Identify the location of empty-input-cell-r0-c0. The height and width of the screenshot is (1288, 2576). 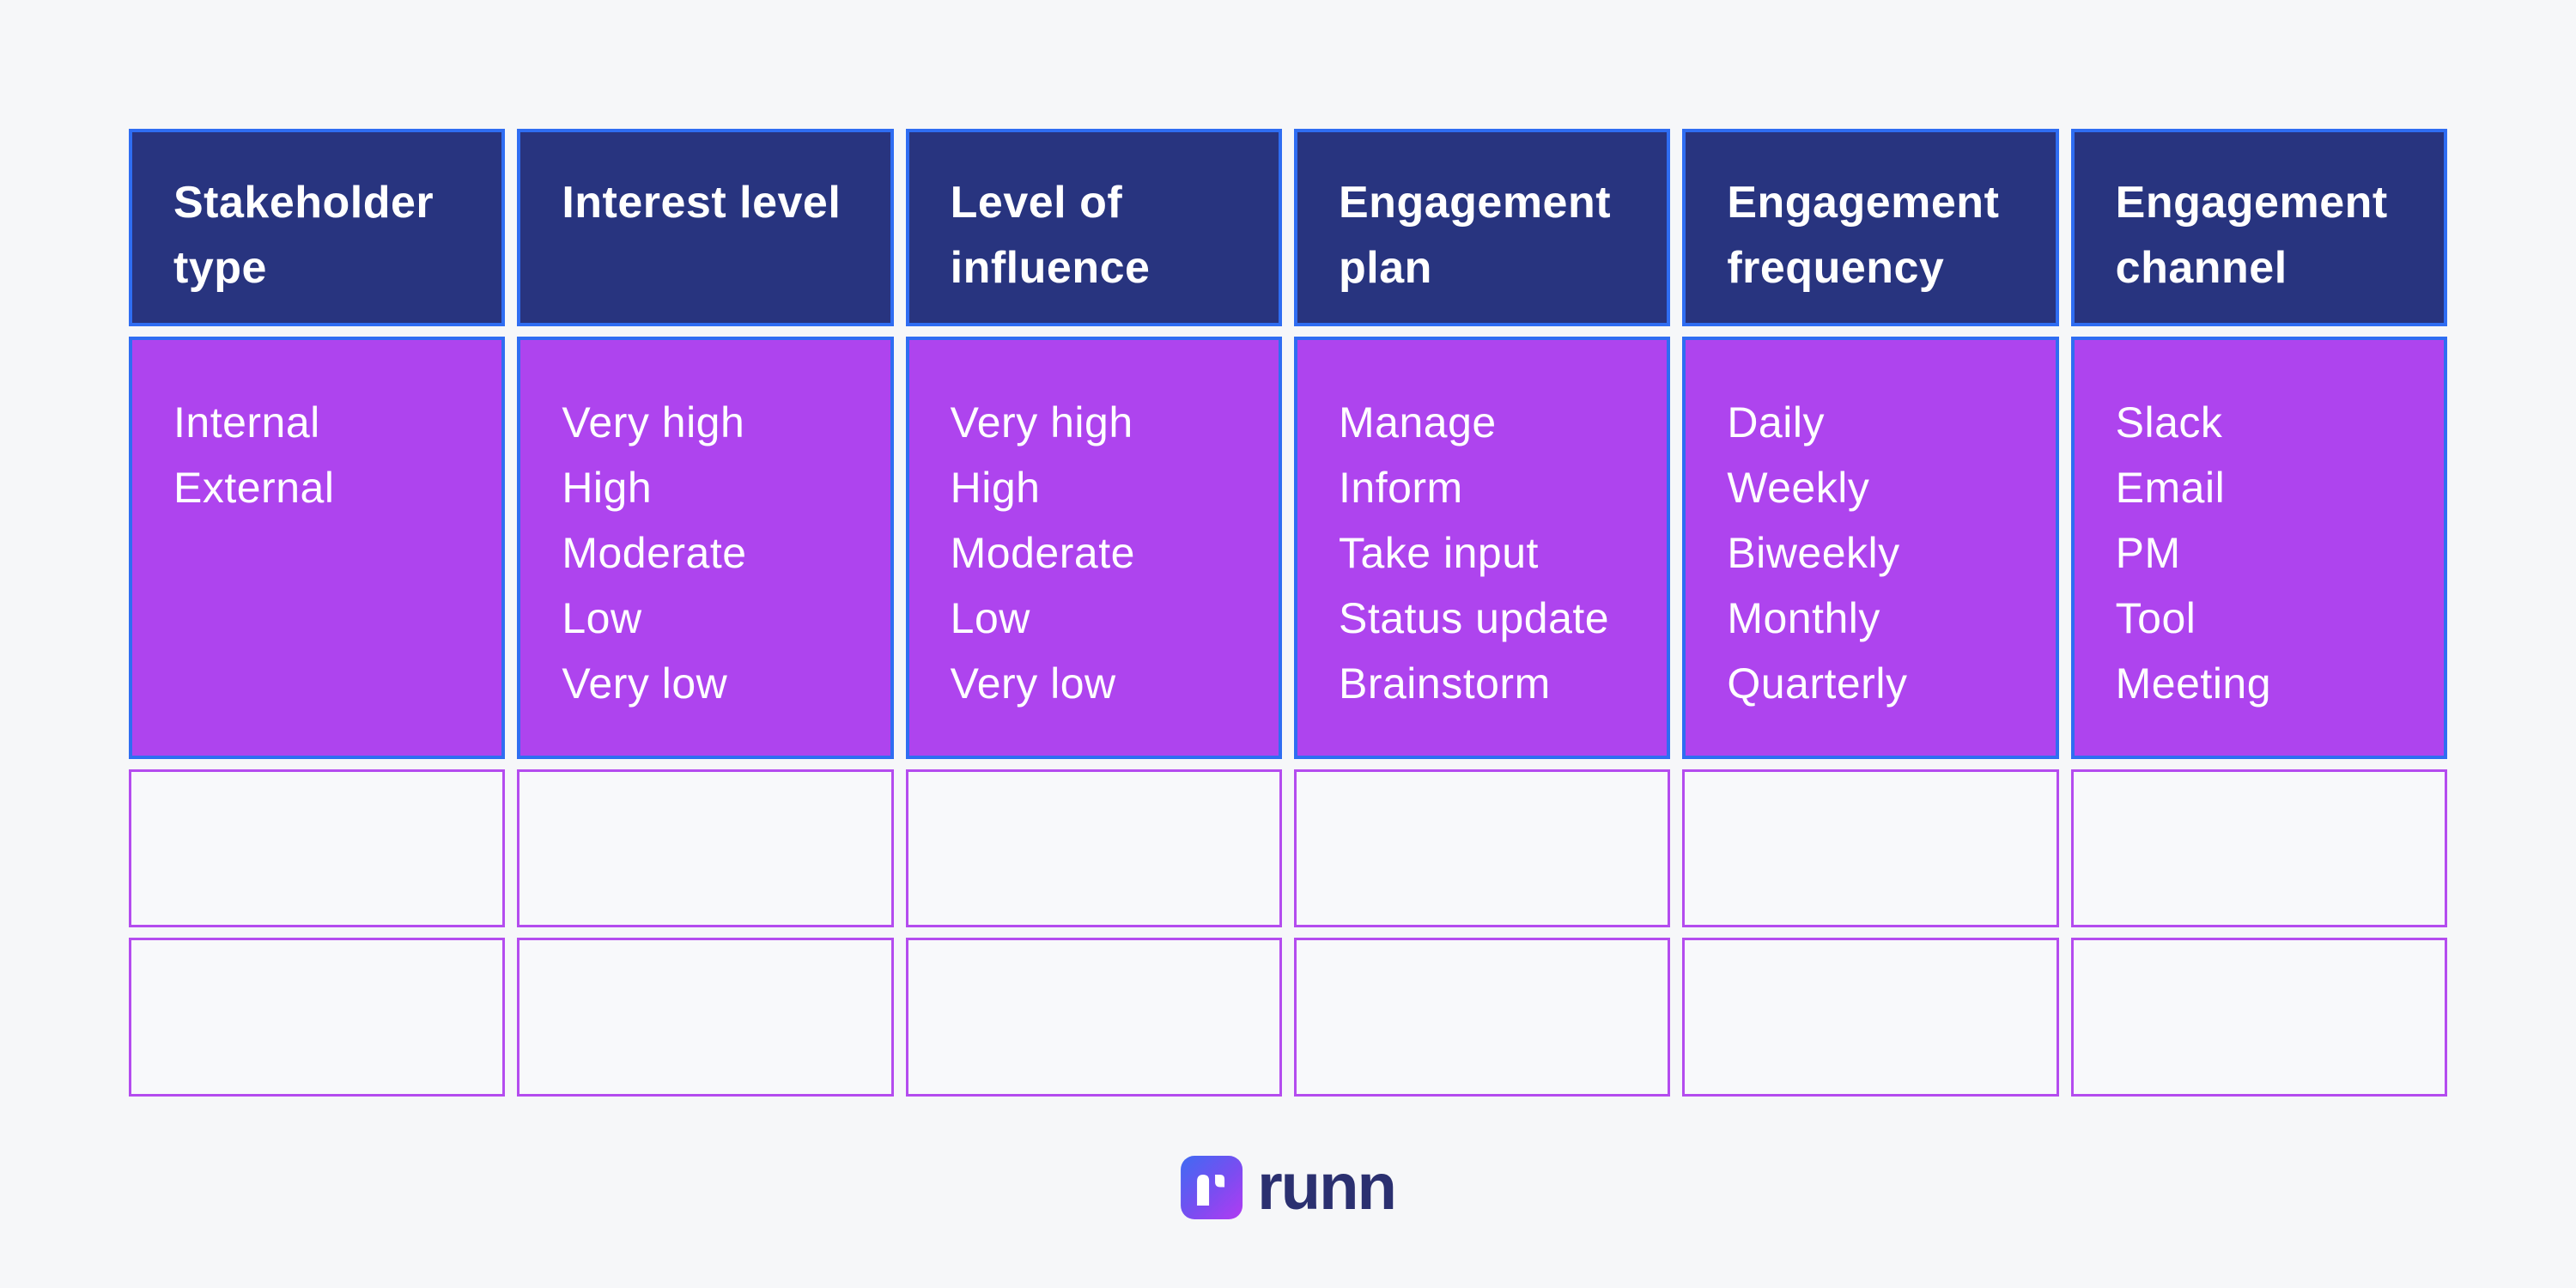
(317, 848).